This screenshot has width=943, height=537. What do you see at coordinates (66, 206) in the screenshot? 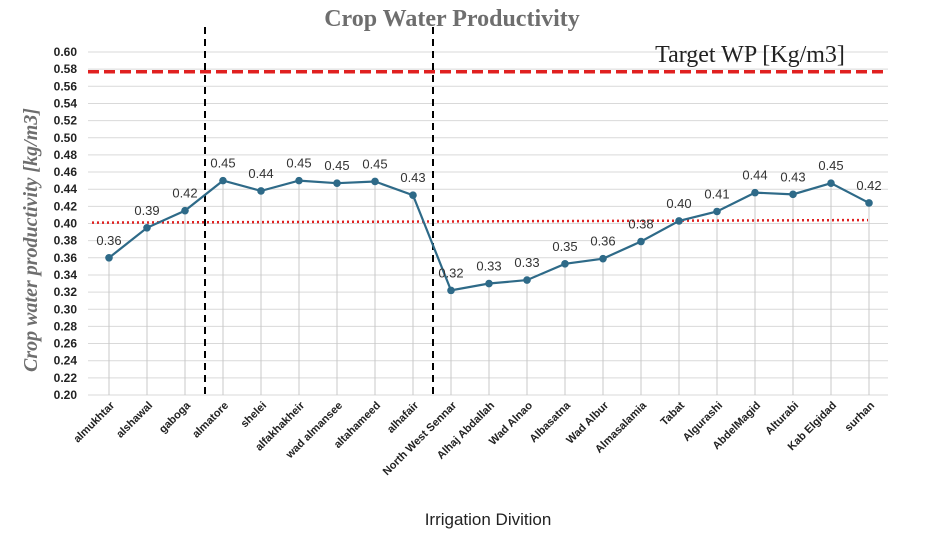
I see `y-tick-label: 0.42` at bounding box center [66, 206].